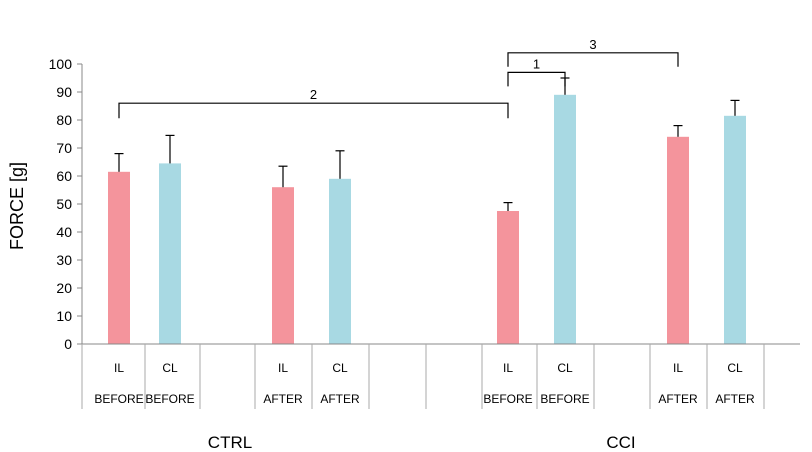 This screenshot has height=452, width=812. Describe the element at coordinates (340, 261) in the screenshot. I see `bar-ctrl-cl-after` at that location.